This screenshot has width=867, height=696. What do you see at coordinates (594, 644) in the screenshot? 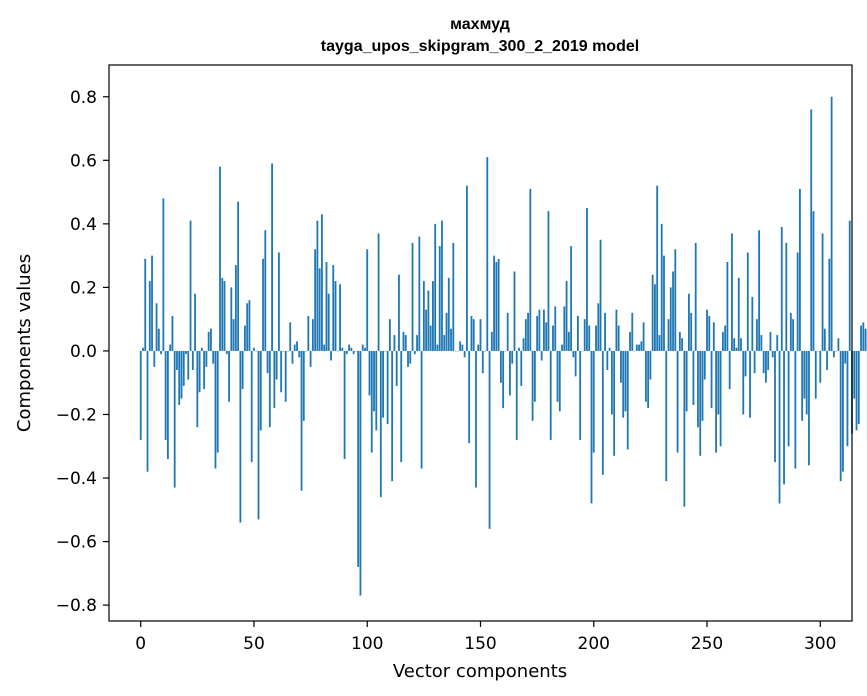
I see `x-tick-label: 200` at bounding box center [594, 644].